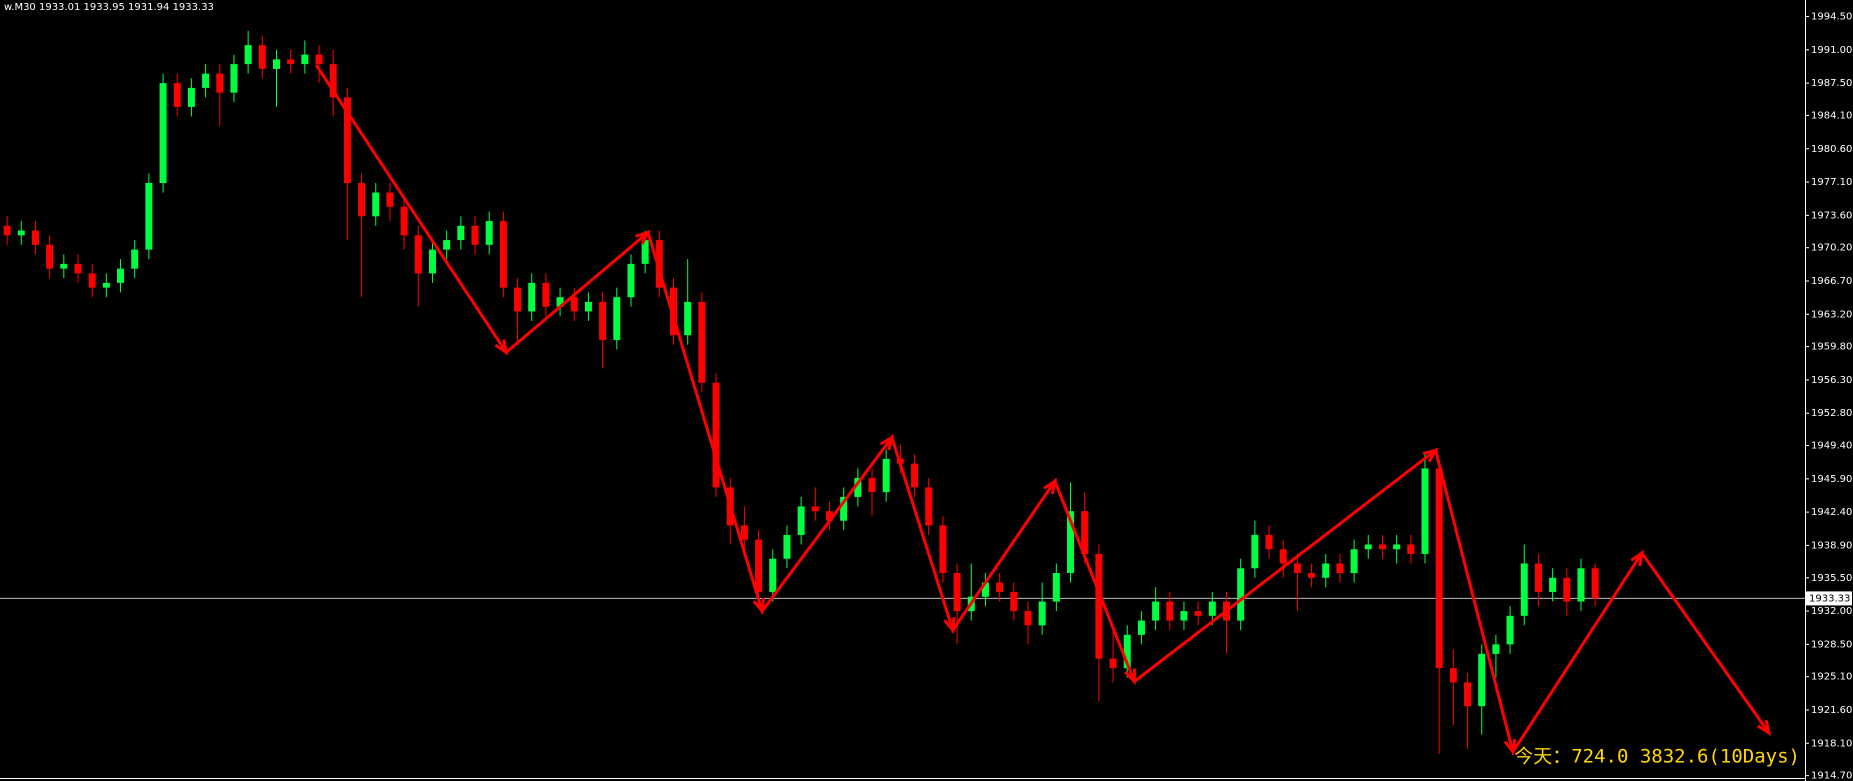 Image resolution: width=1853 pixels, height=781 pixels. What do you see at coordinates (1831, 677) in the screenshot?
I see `y-tick-label: 1925.10` at bounding box center [1831, 677].